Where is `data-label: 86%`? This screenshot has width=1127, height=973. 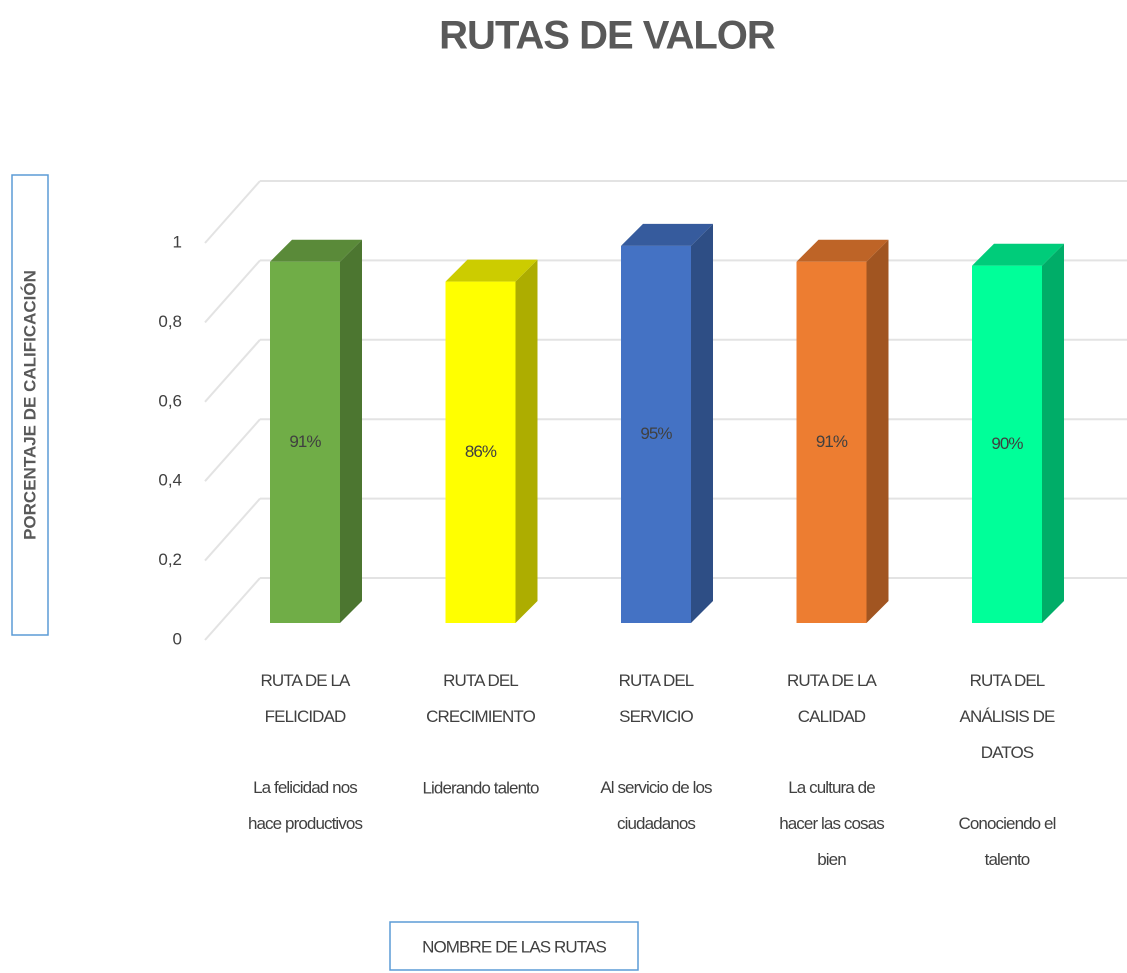 data-label: 86% is located at coordinates (481, 451).